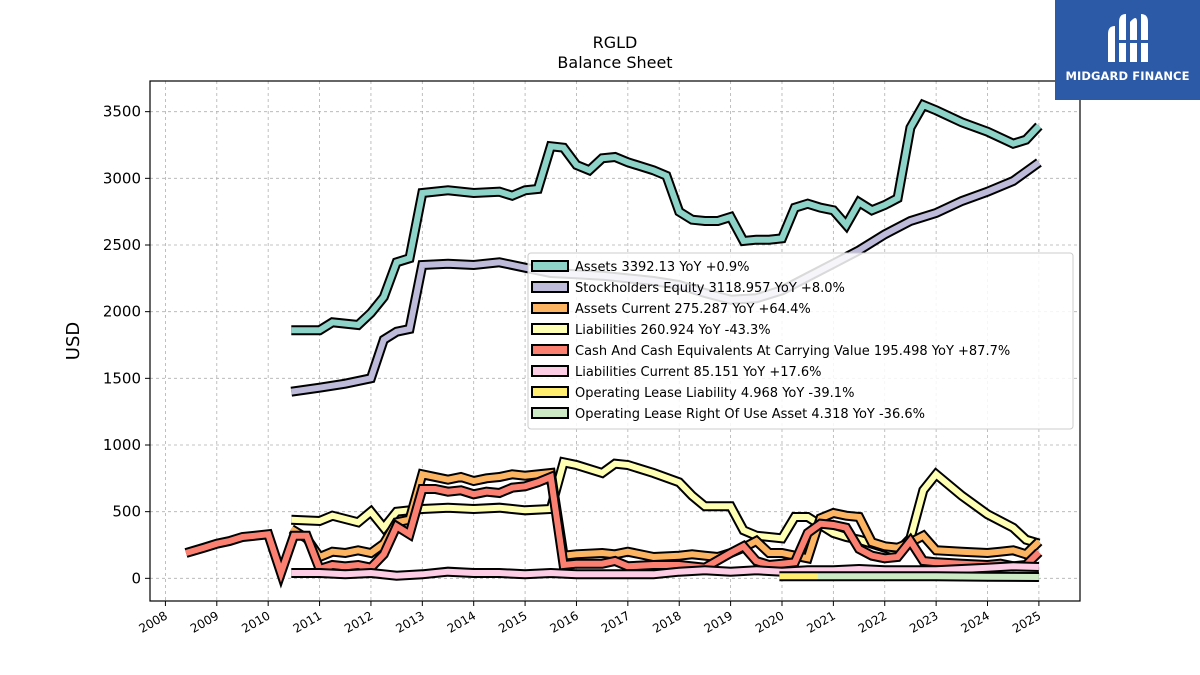  Describe the element at coordinates (662, 267) in the screenshot. I see `legend-label: Assets 3392.13 YoY +0.9%` at that location.